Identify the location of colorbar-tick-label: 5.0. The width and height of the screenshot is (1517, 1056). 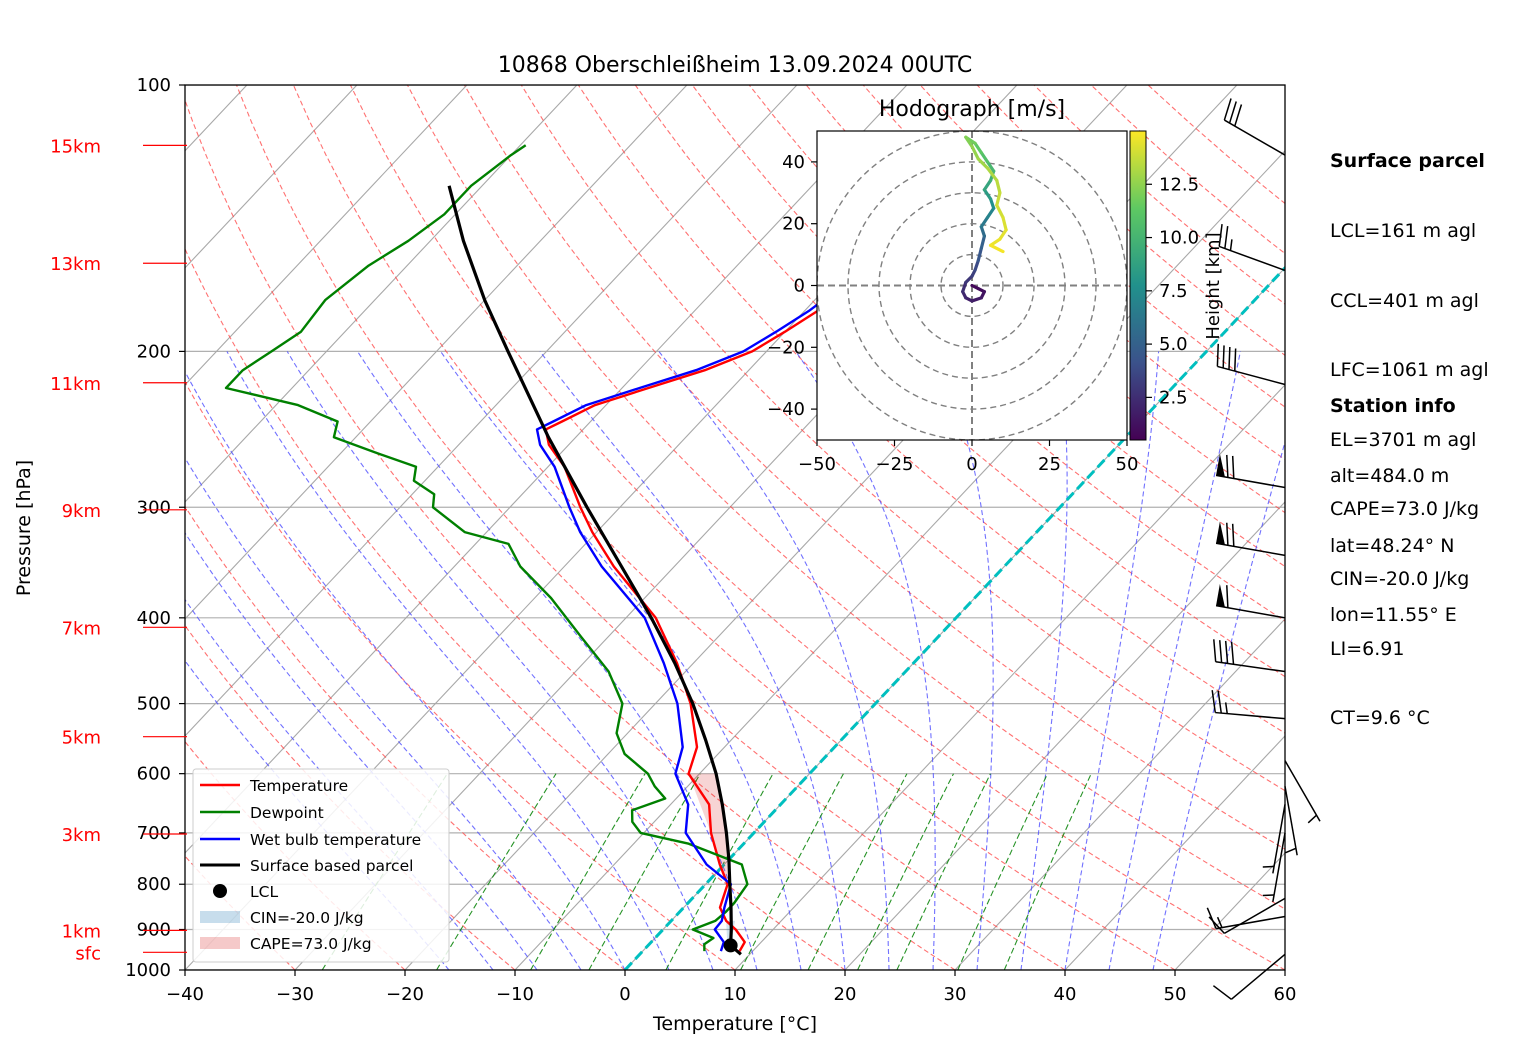
(1173, 344).